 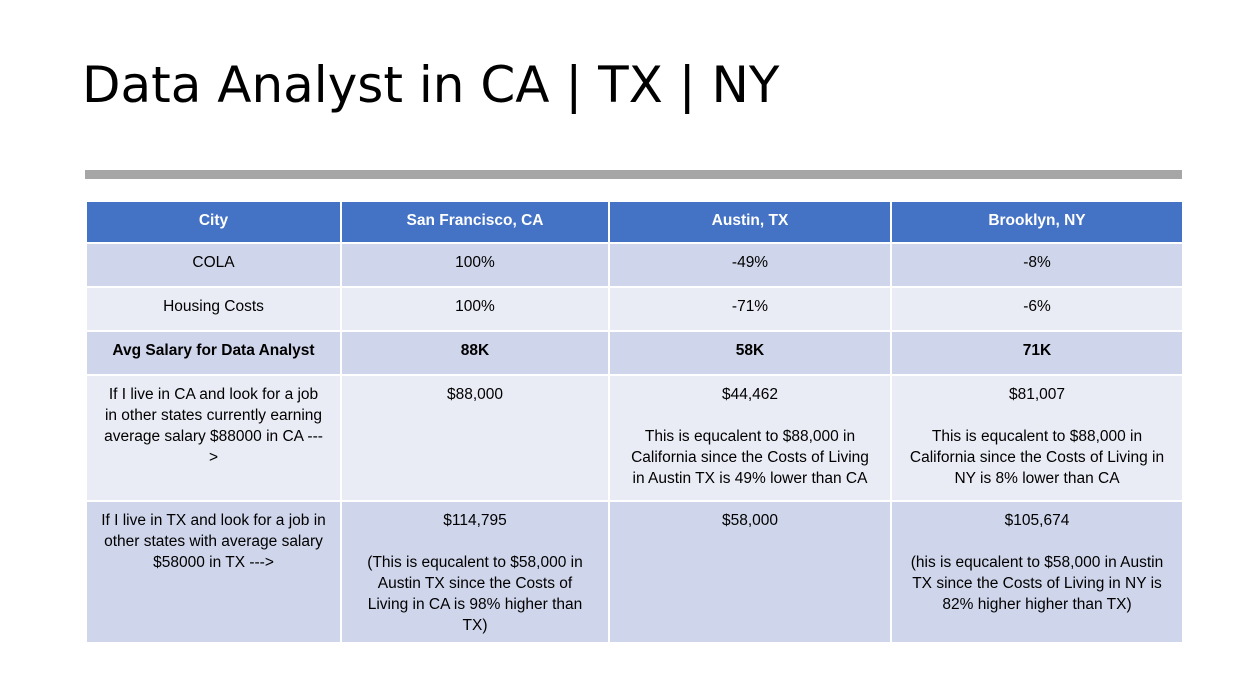 What do you see at coordinates (1037, 353) in the screenshot?
I see `cell-value: 71K` at bounding box center [1037, 353].